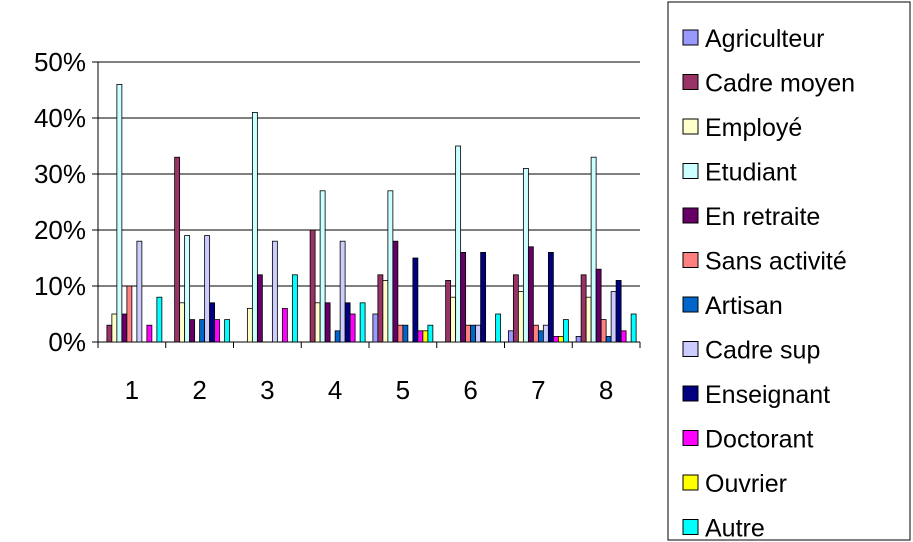  What do you see at coordinates (744, 306) in the screenshot?
I see `legend-label: Artisan` at bounding box center [744, 306].